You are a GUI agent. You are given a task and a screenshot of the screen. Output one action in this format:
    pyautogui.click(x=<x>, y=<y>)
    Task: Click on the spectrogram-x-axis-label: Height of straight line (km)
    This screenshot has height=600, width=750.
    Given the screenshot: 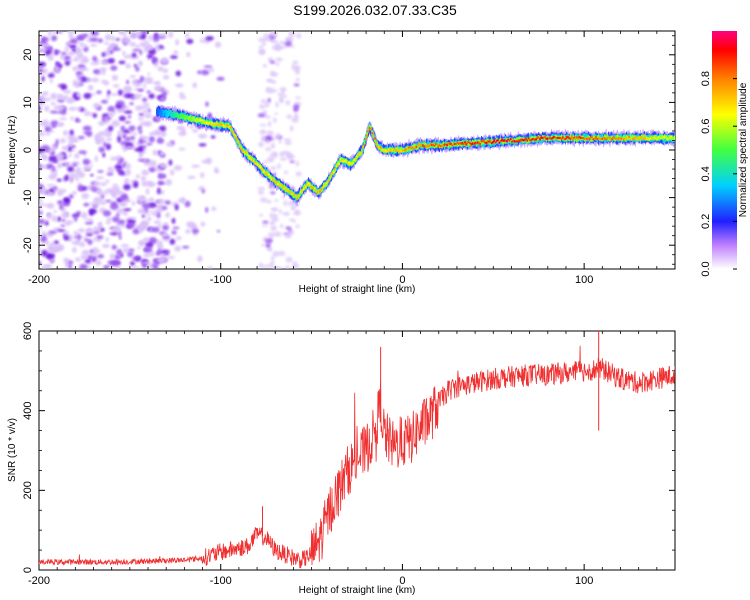 What is the action you would take?
    pyautogui.click(x=357, y=289)
    